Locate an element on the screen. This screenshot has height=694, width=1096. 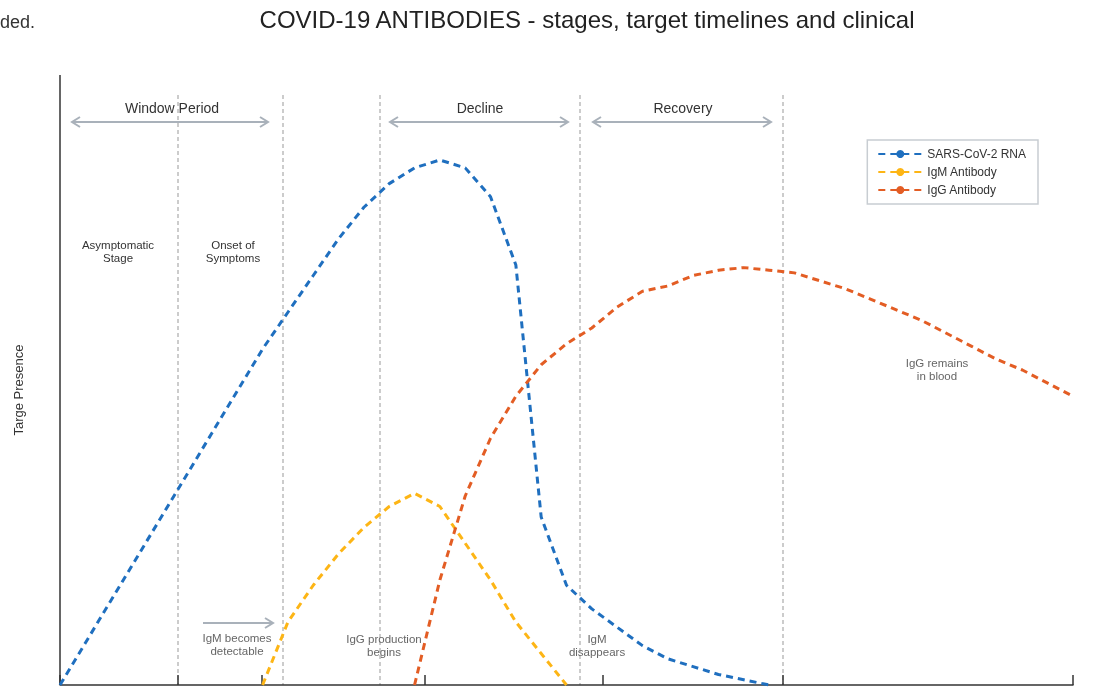
annotation: Onset of Symptoms is located at coordinates (233, 251).